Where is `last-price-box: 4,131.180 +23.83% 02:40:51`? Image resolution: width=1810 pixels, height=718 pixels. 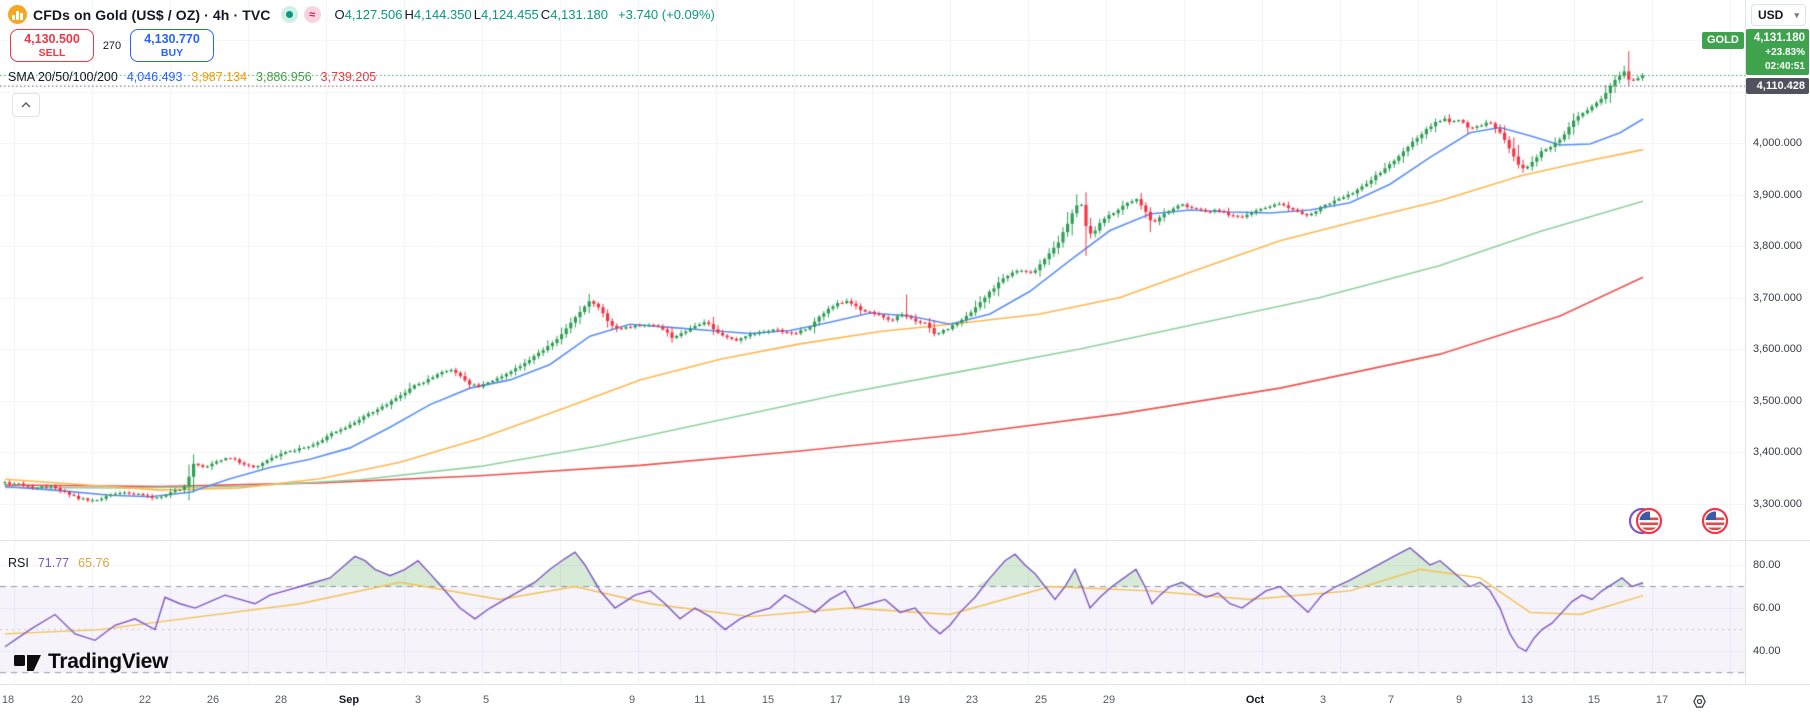
last-price-box: 4,131.180 +23.83% 02:40:51 is located at coordinates (1777, 52).